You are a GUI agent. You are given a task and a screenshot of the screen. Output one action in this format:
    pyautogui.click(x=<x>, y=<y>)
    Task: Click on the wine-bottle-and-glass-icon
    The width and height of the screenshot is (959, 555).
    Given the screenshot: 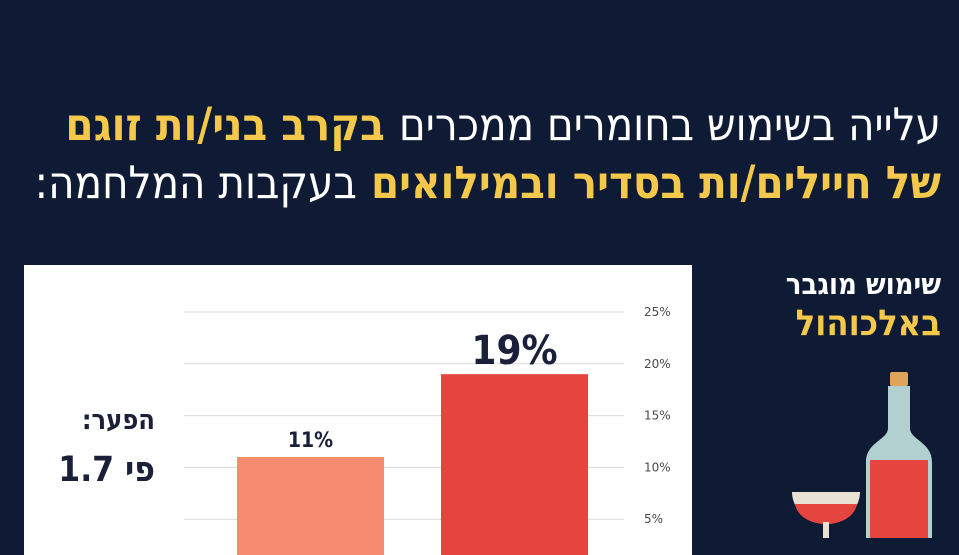 What is the action you would take?
    pyautogui.click(x=862, y=455)
    